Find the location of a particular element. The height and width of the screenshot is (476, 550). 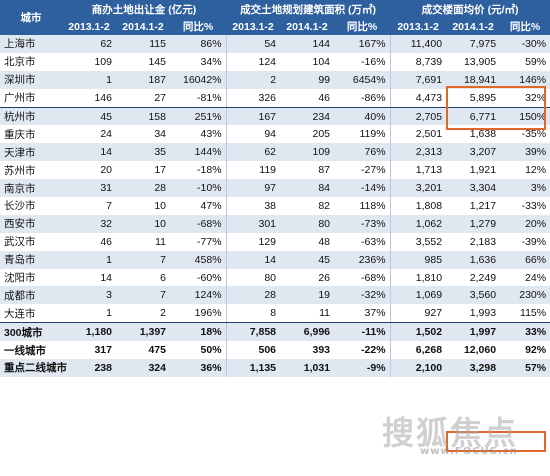

highlight-box-tier1 is located at coordinates (496, 441).